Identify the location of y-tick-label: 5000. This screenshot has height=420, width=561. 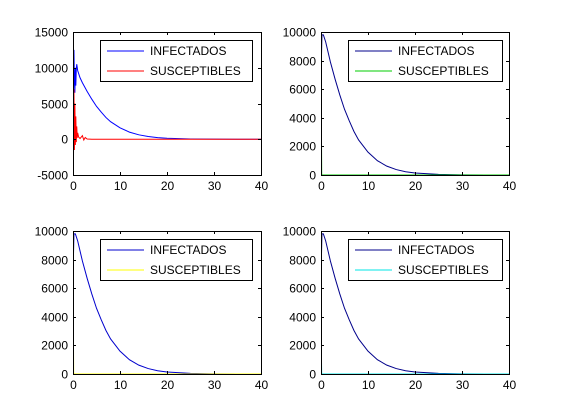
(54, 105).